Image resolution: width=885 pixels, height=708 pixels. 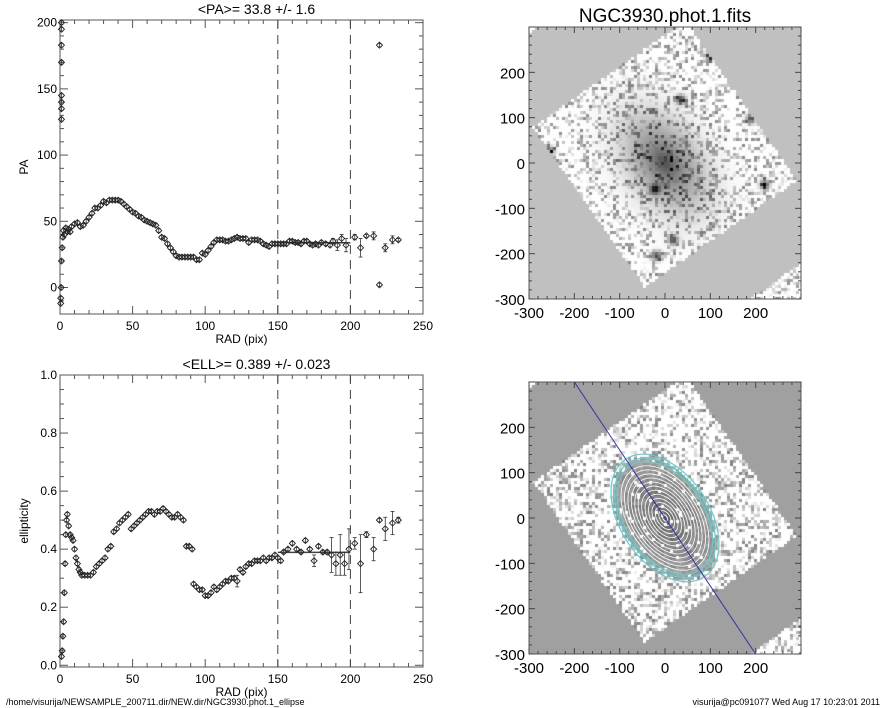 I want to click on image-frame, so click(x=665, y=163).